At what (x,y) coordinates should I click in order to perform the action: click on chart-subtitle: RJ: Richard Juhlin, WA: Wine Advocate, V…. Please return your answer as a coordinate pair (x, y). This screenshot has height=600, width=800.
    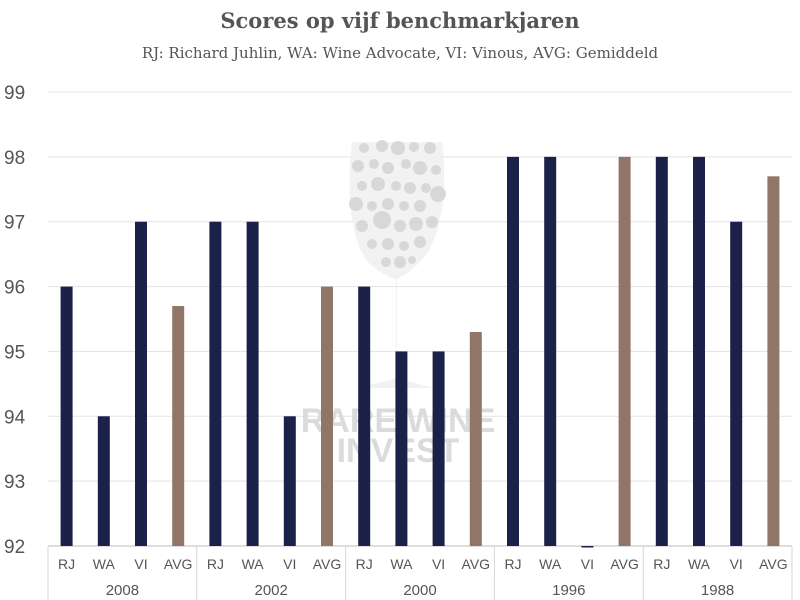
    Looking at the image, I should click on (400, 53).